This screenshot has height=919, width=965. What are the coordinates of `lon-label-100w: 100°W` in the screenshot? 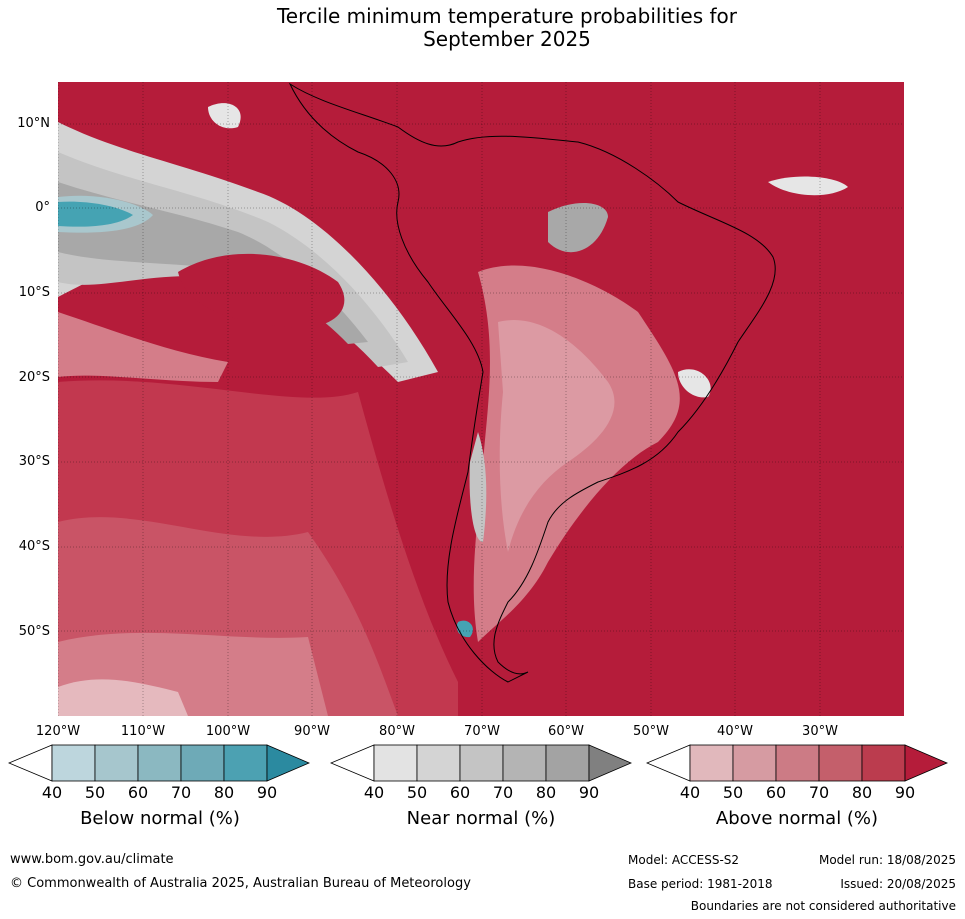 It's located at (228, 731).